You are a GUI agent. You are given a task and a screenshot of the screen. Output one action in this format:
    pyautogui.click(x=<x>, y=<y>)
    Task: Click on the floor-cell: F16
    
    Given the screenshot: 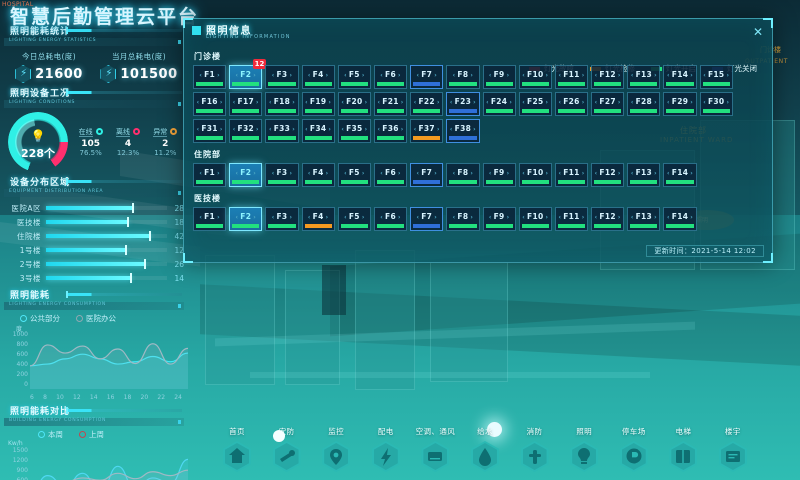 What is the action you would take?
    pyautogui.click(x=210, y=104)
    